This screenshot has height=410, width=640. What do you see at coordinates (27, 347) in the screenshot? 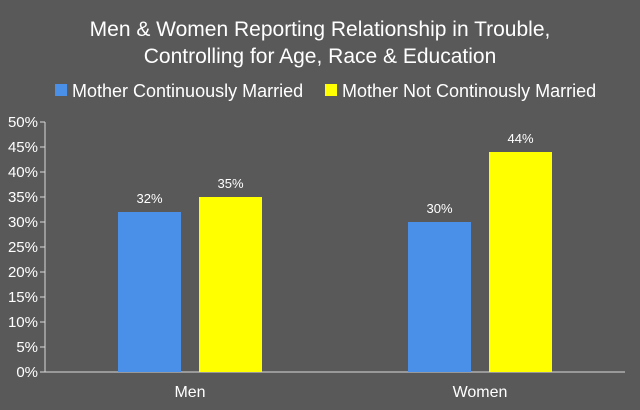
I see `y-tick-label: 5%` at bounding box center [27, 347].